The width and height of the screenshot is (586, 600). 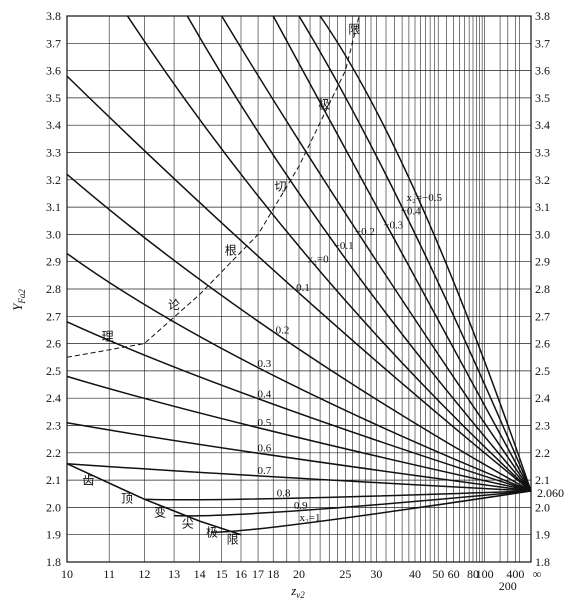 What do you see at coordinates (303, 288) in the screenshot?
I see `series-label: 0.1` at bounding box center [303, 288].